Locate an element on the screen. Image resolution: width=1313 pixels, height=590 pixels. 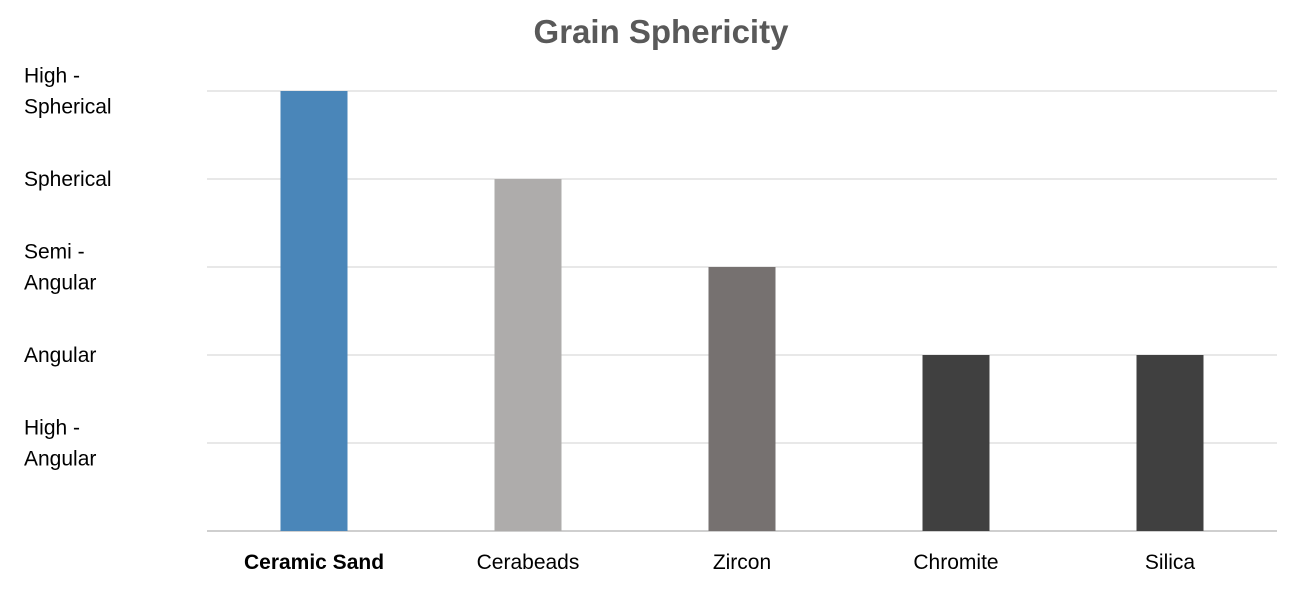
y-tick-label: High -Angular is located at coordinates (60, 444).